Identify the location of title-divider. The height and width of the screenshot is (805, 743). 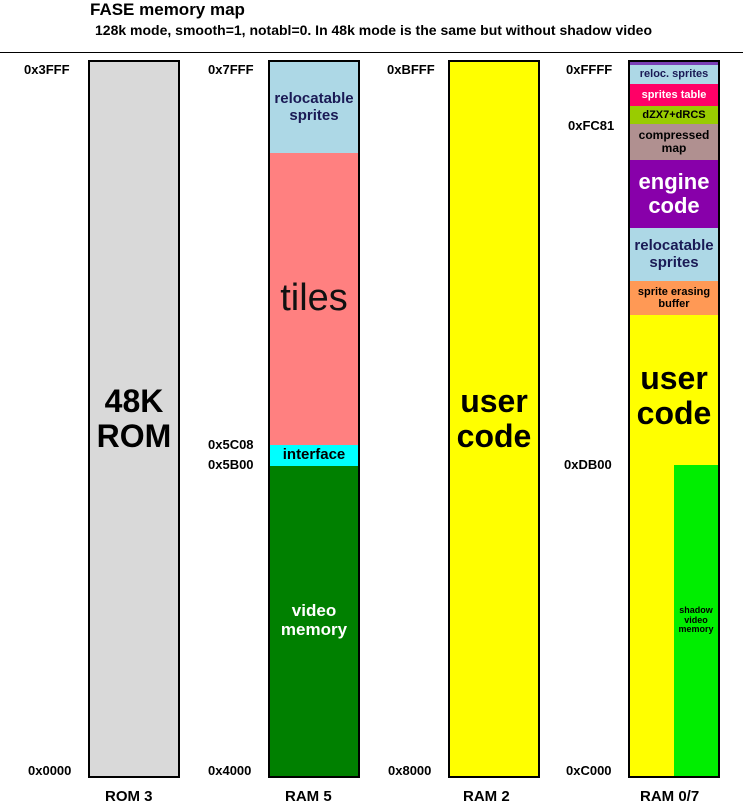
(371, 52).